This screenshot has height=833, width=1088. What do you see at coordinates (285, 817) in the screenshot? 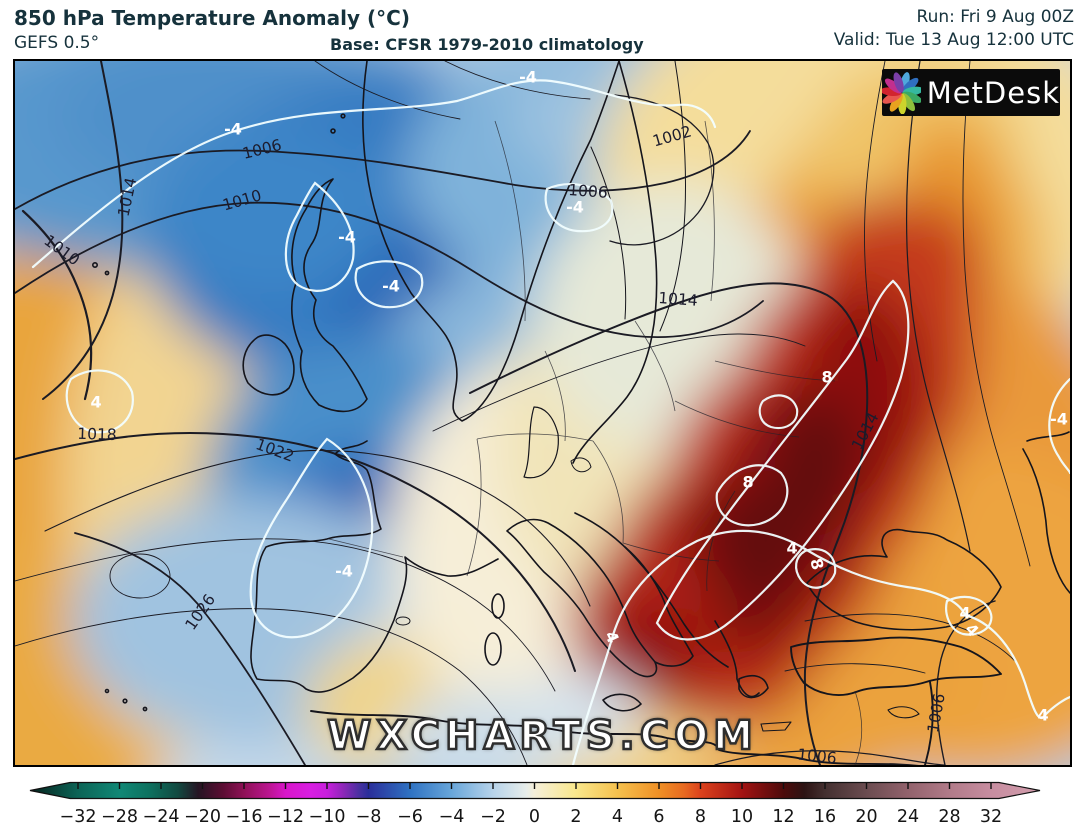
I see `svg-text: −12` at bounding box center [285, 817].